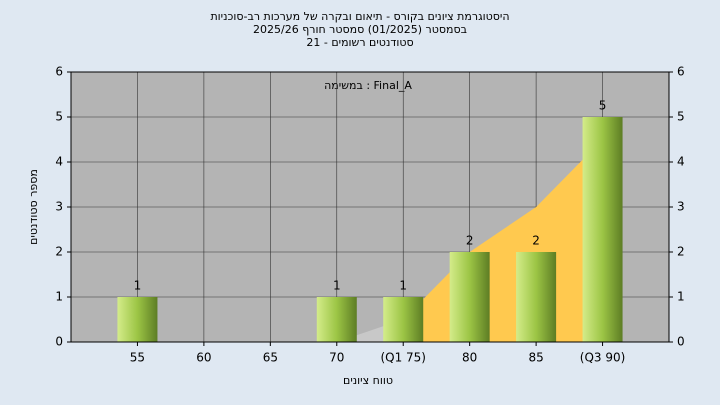 The width and height of the screenshot is (720, 405). Describe the element at coordinates (603, 106) in the screenshot. I see `value-label: 5` at that location.